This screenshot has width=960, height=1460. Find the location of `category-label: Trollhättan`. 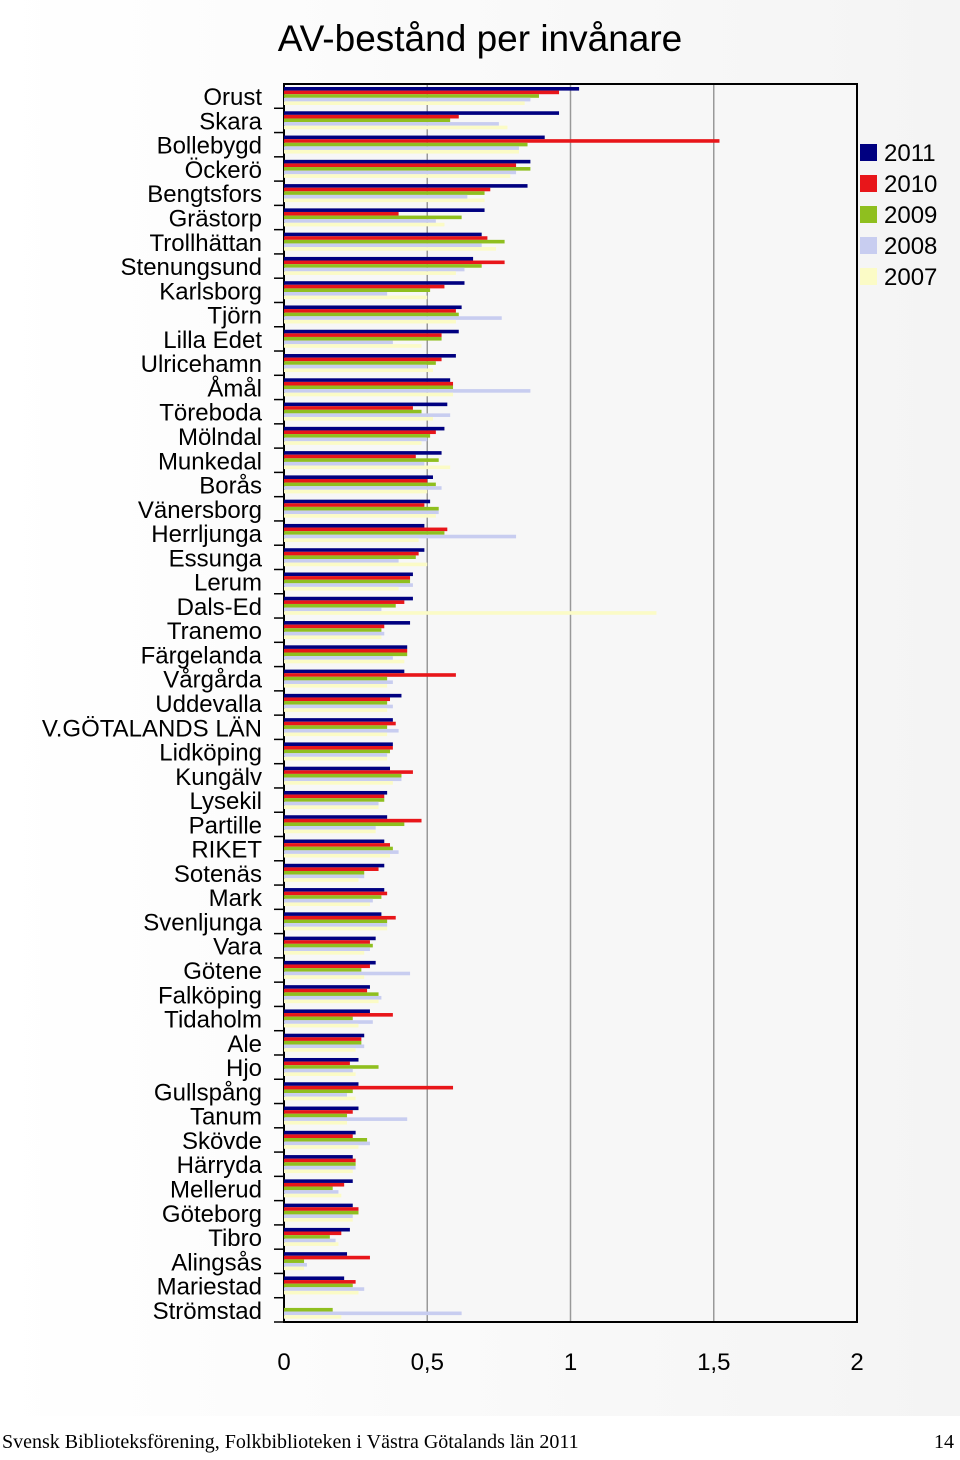

category-label: Trollhättan is located at coordinates (206, 243).